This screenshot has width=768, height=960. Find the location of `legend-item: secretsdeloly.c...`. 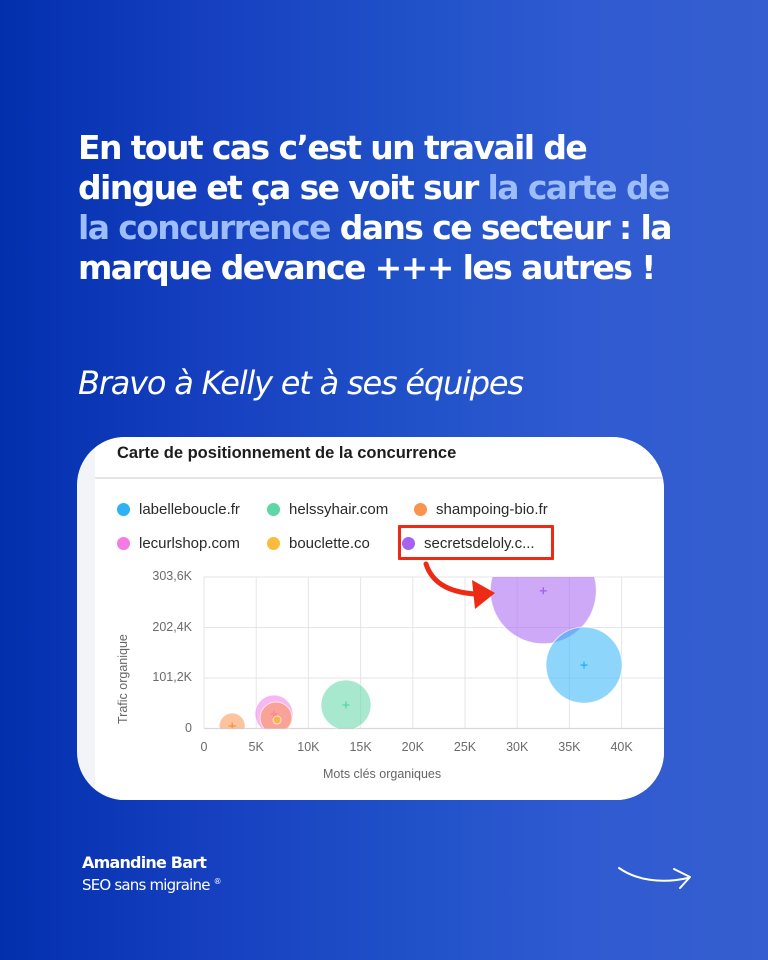

legend-item: secretsdeloly.c... is located at coordinates (468, 543).